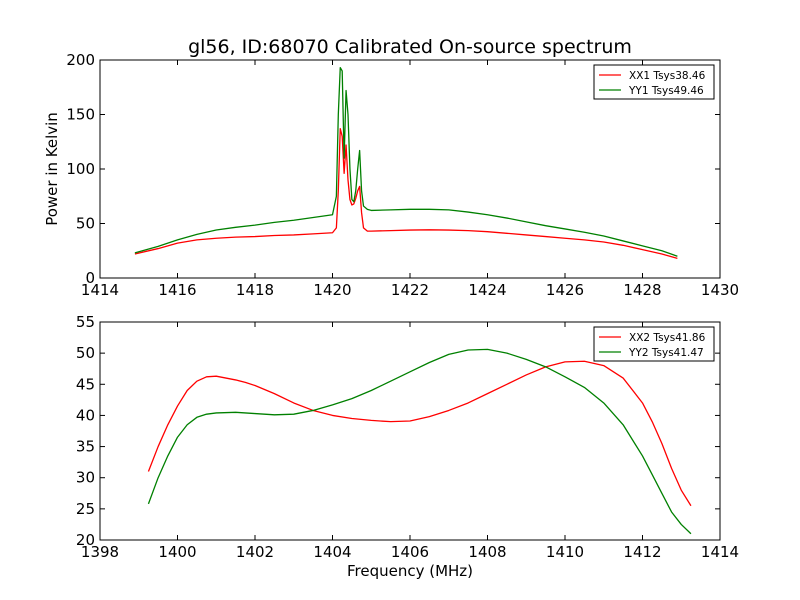  Describe the element at coordinates (642, 290) in the screenshot. I see `chart-1-xtick-label: 1428` at that location.